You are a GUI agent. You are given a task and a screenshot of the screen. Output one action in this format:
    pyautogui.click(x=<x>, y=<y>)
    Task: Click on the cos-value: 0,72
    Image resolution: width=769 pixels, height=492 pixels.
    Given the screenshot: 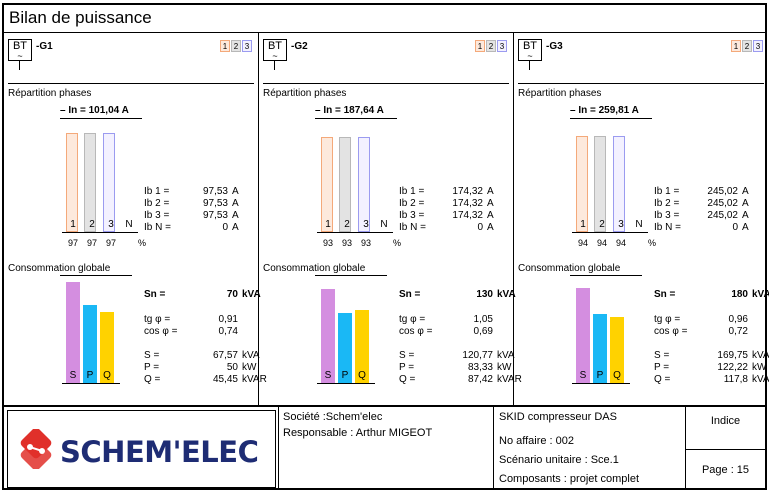 What is the action you would take?
    pyautogui.click(x=738, y=331)
    